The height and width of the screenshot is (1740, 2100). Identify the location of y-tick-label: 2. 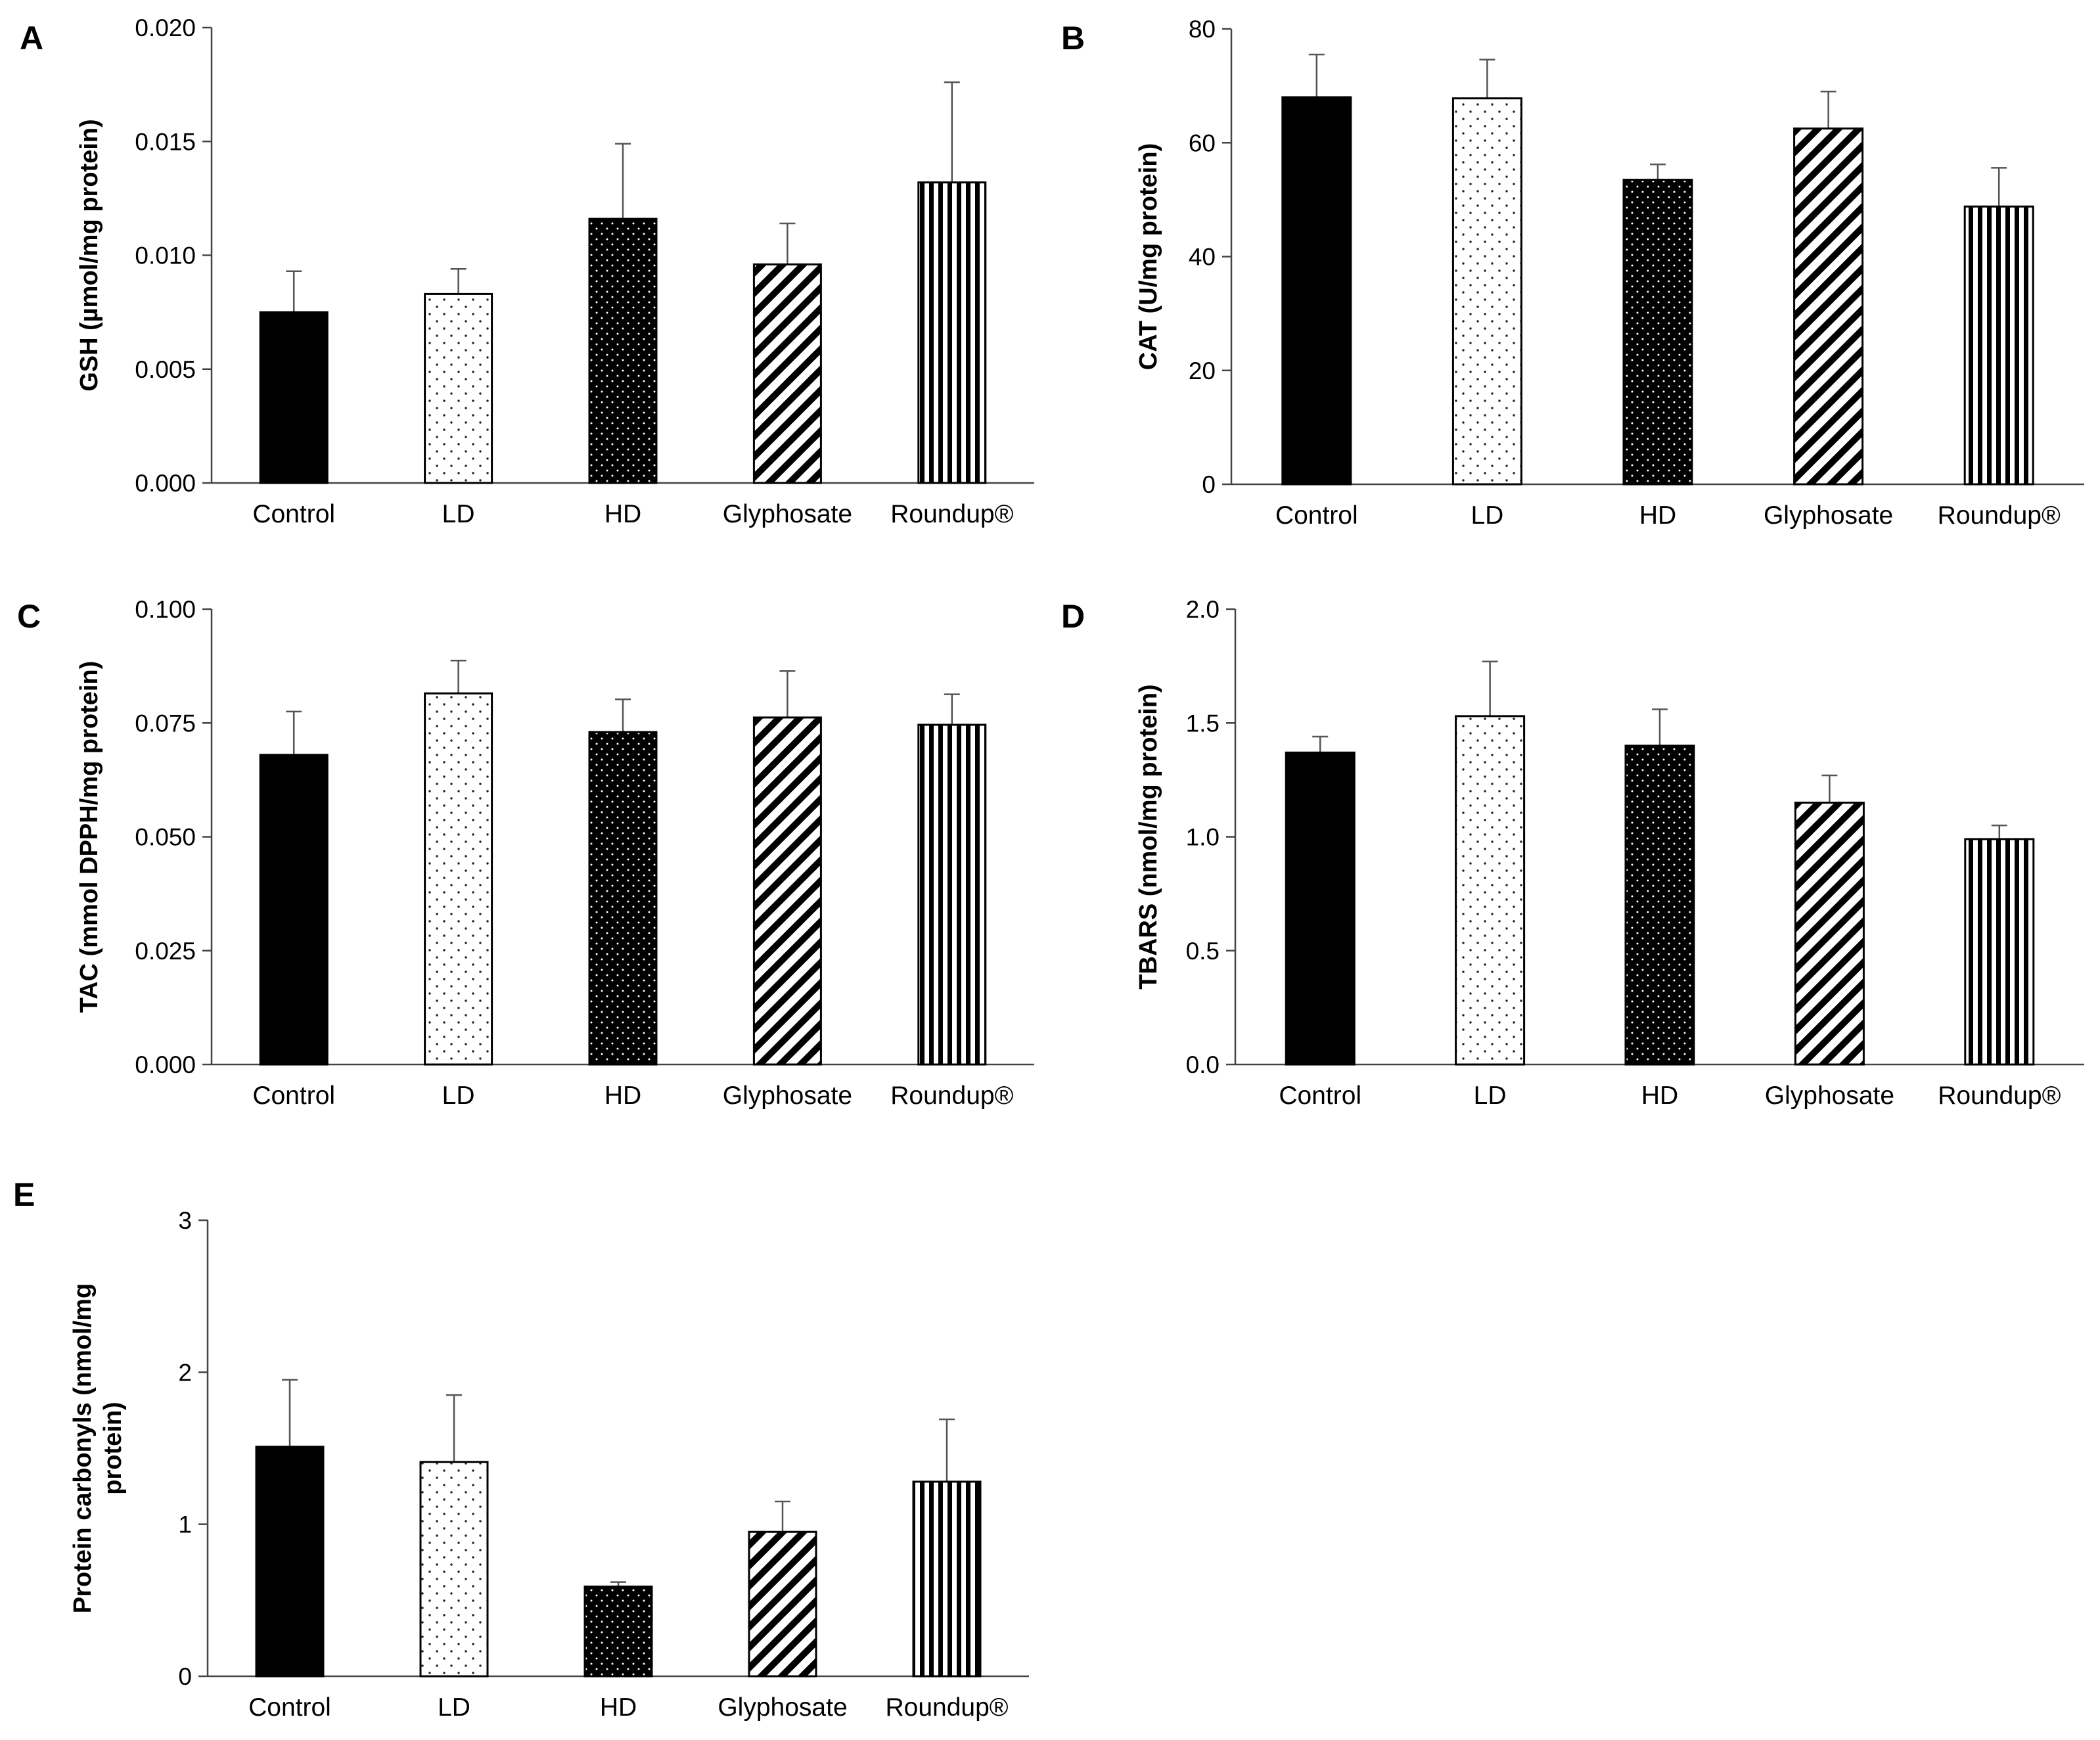
(185, 1372).